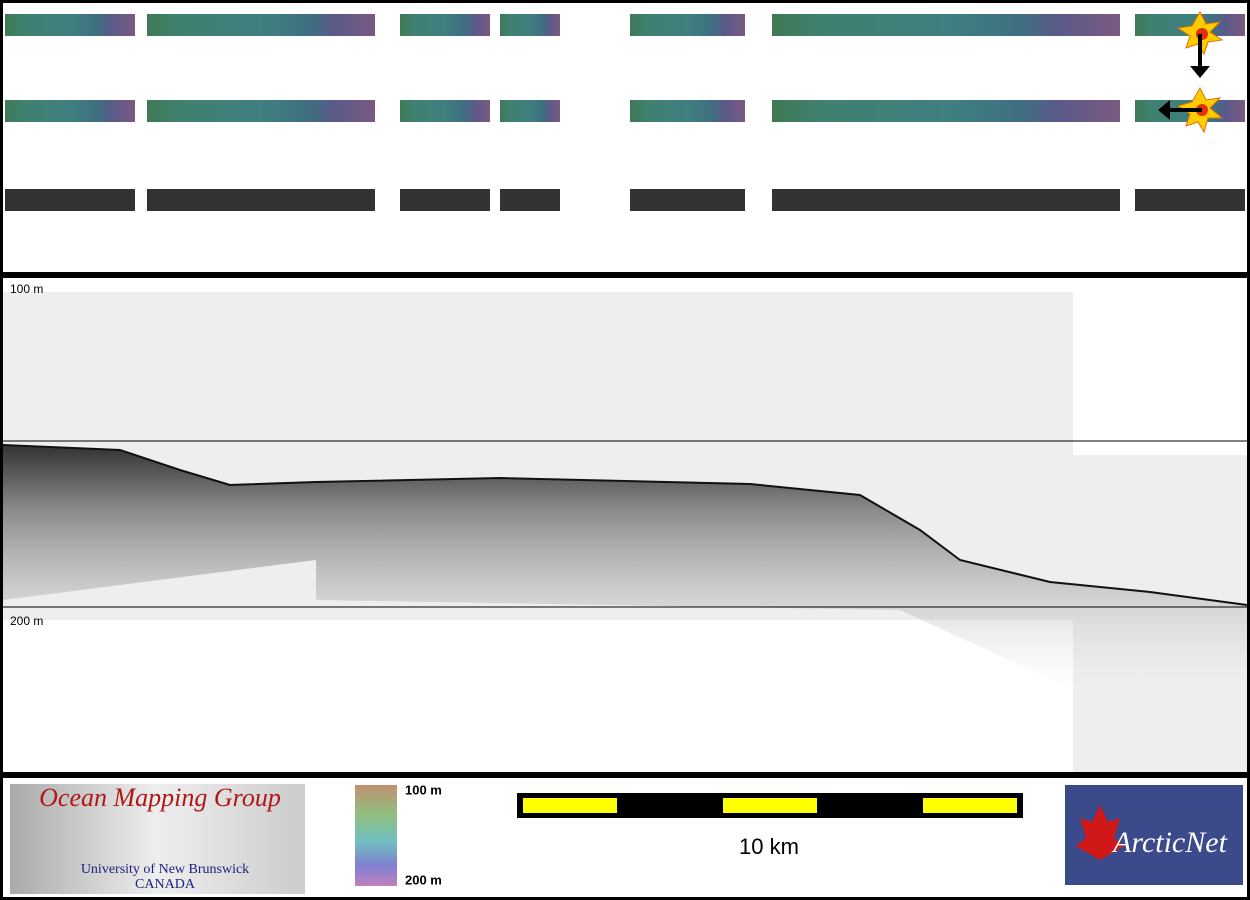 The image size is (1250, 900). What do you see at coordinates (376, 835) in the screenshot?
I see `colorbar` at bounding box center [376, 835].